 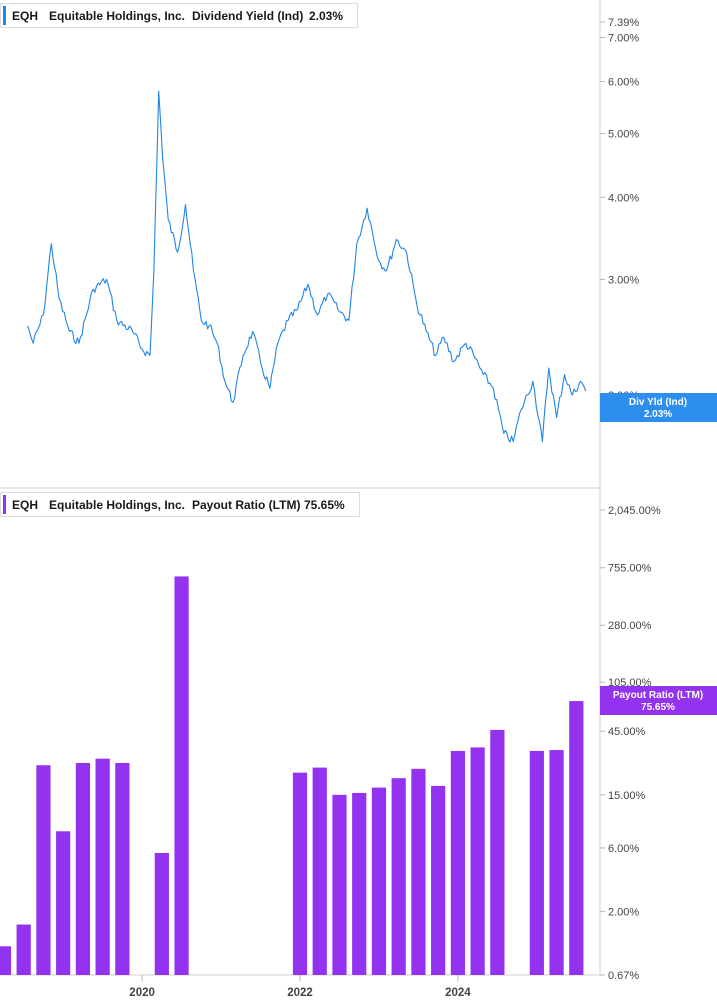 I want to click on legend-metric: Payout Ratio (LTM), so click(x=246, y=505).